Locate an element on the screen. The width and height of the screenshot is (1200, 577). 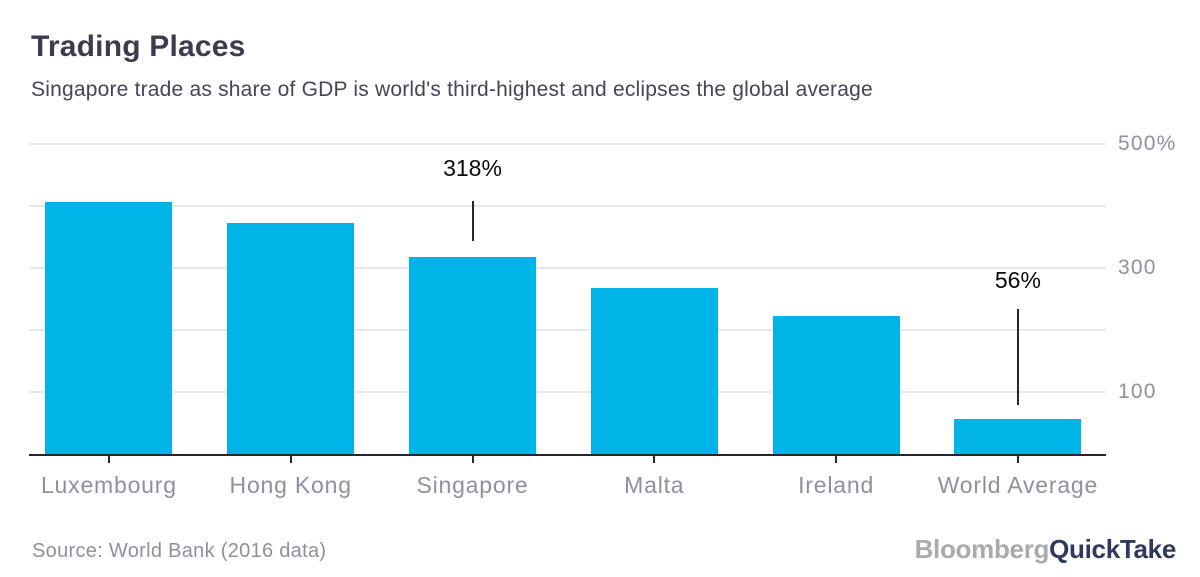
annotation-line-world-average is located at coordinates (1017, 357).